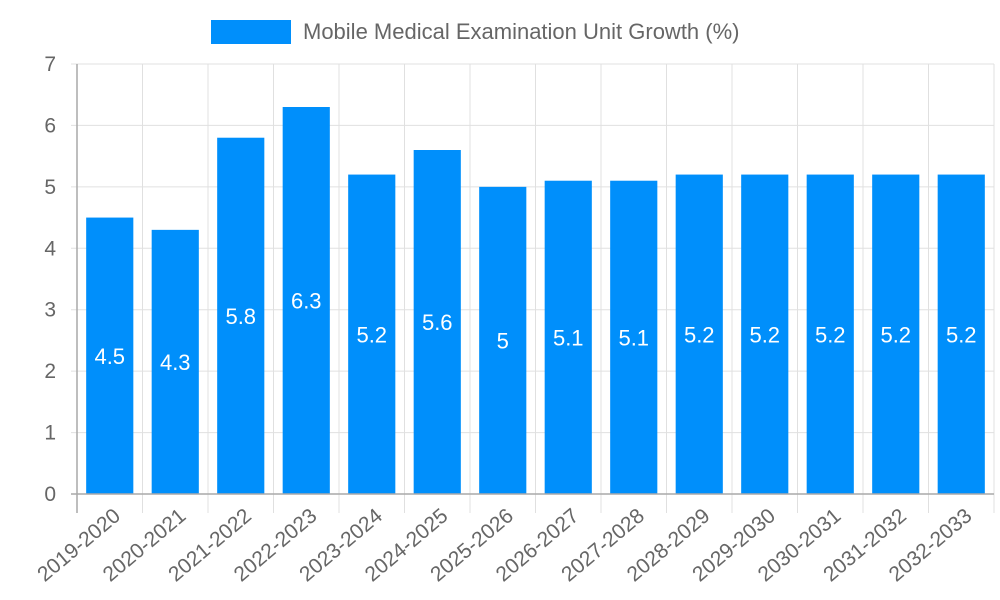 This screenshot has width=1000, height=600. I want to click on y-tick-label: 1, so click(50, 433).